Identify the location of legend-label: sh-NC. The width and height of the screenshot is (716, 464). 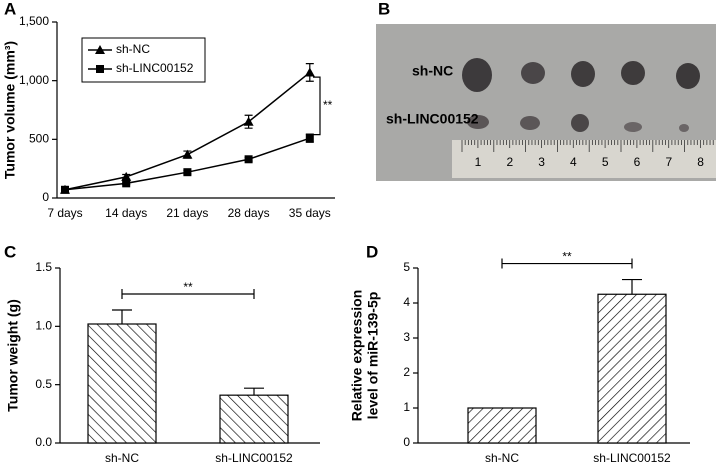
(133, 49).